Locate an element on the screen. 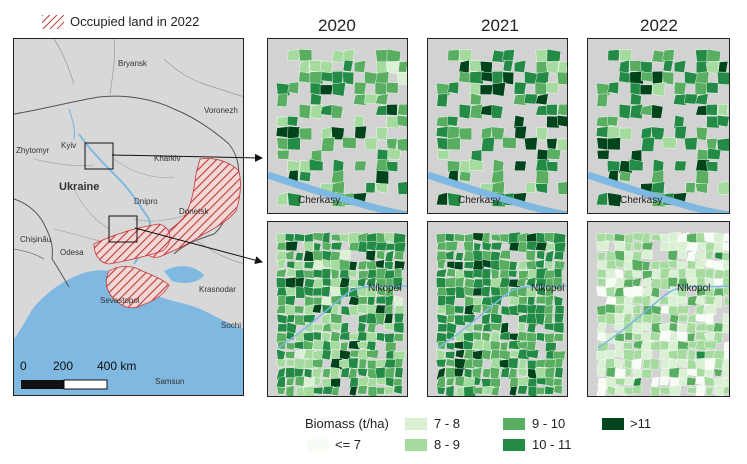 The width and height of the screenshot is (747, 464). field-mosaic is located at coordinates (501, 313).